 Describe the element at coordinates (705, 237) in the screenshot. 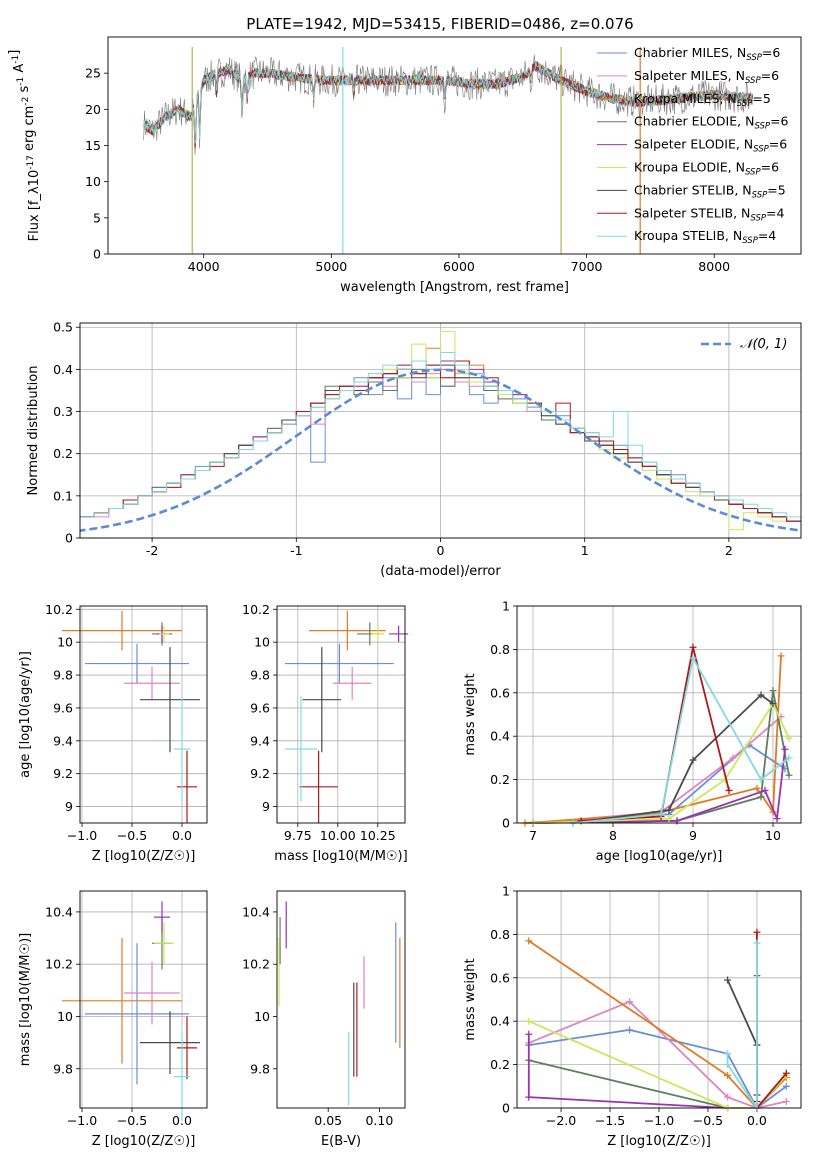

I see `legend-entry: Kroupa STELIB, NSSP=4` at that location.